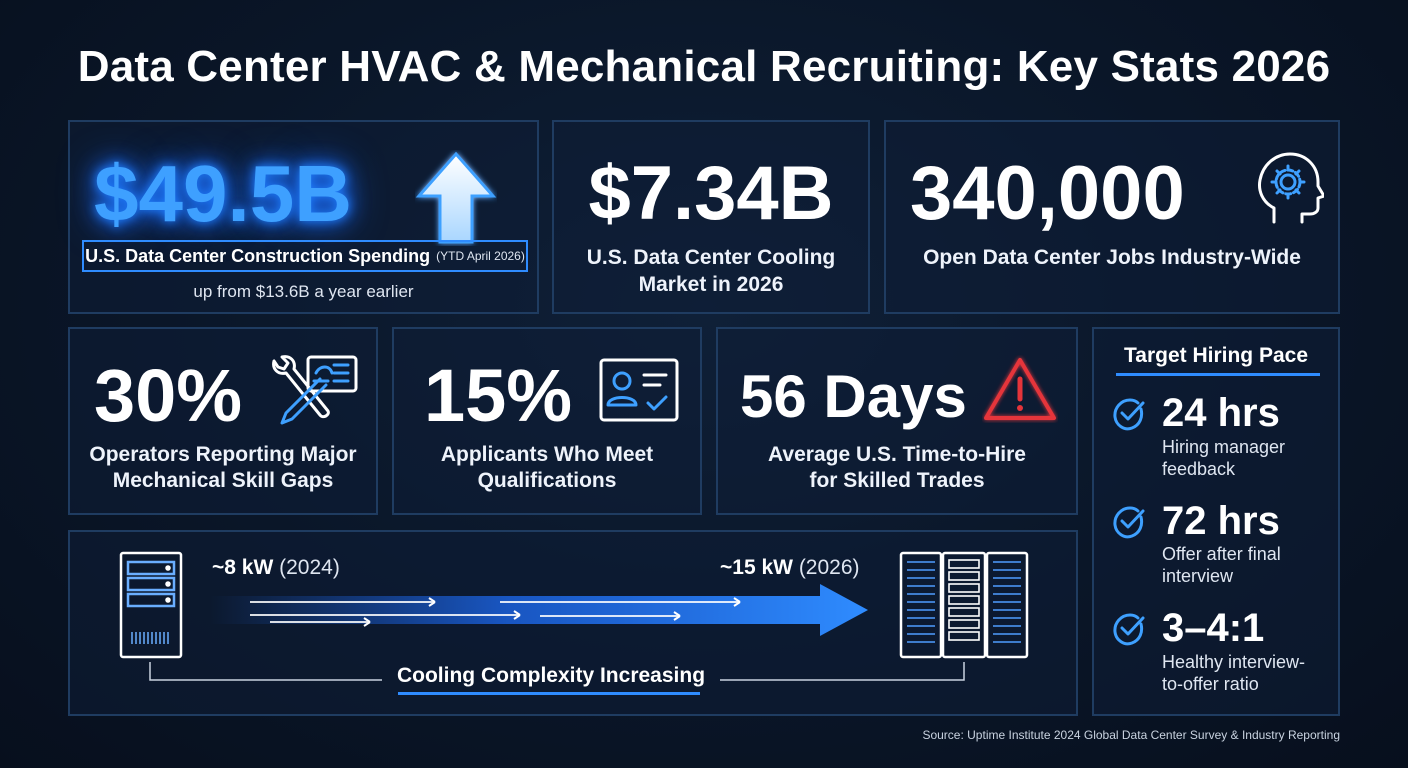 The height and width of the screenshot is (768, 1408). What do you see at coordinates (498, 395) in the screenshot?
I see `qualified-applicants-value: 15%` at bounding box center [498, 395].